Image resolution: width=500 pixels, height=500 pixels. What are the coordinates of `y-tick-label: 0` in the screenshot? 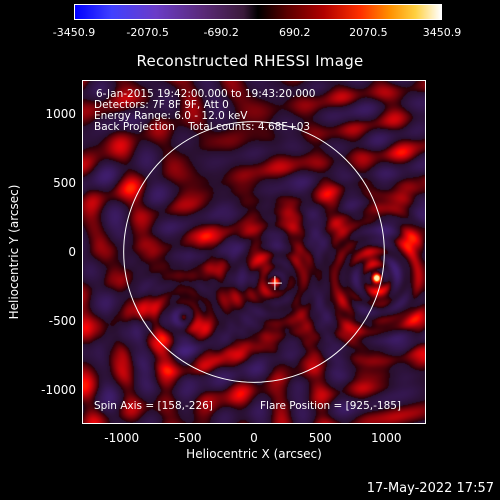 It's located at (72, 252).